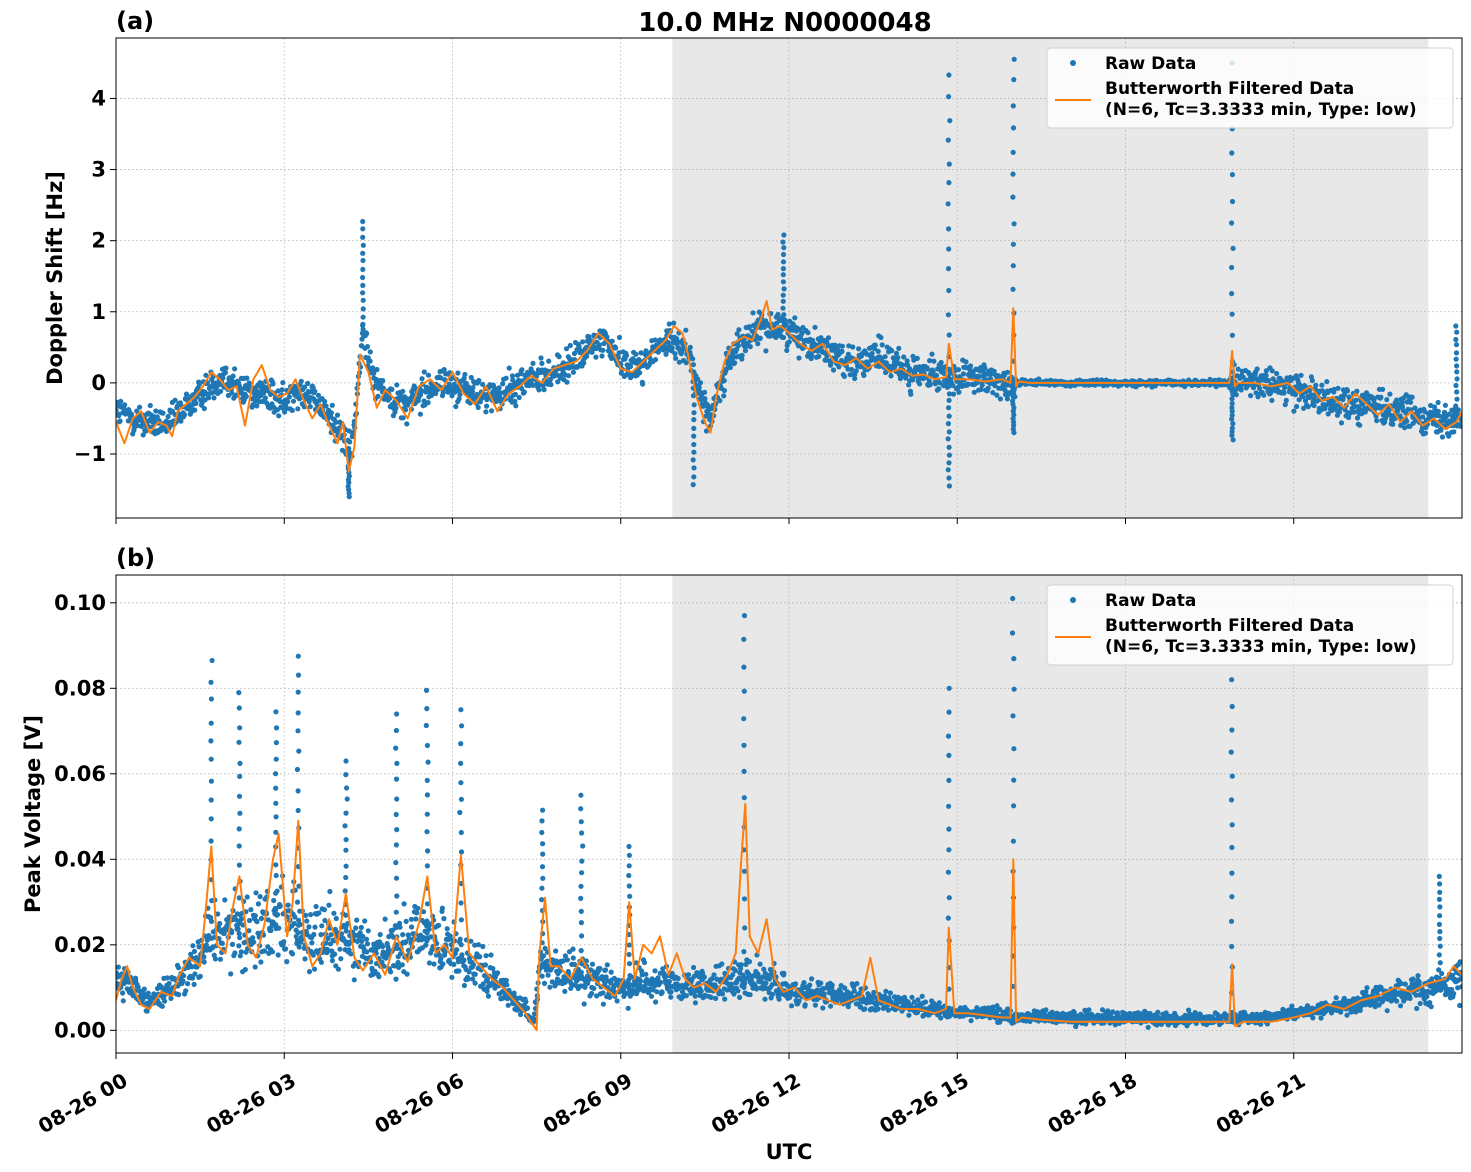 The height and width of the screenshot is (1172, 1471). I want to click on filtered-data-line, so click(789, 386).